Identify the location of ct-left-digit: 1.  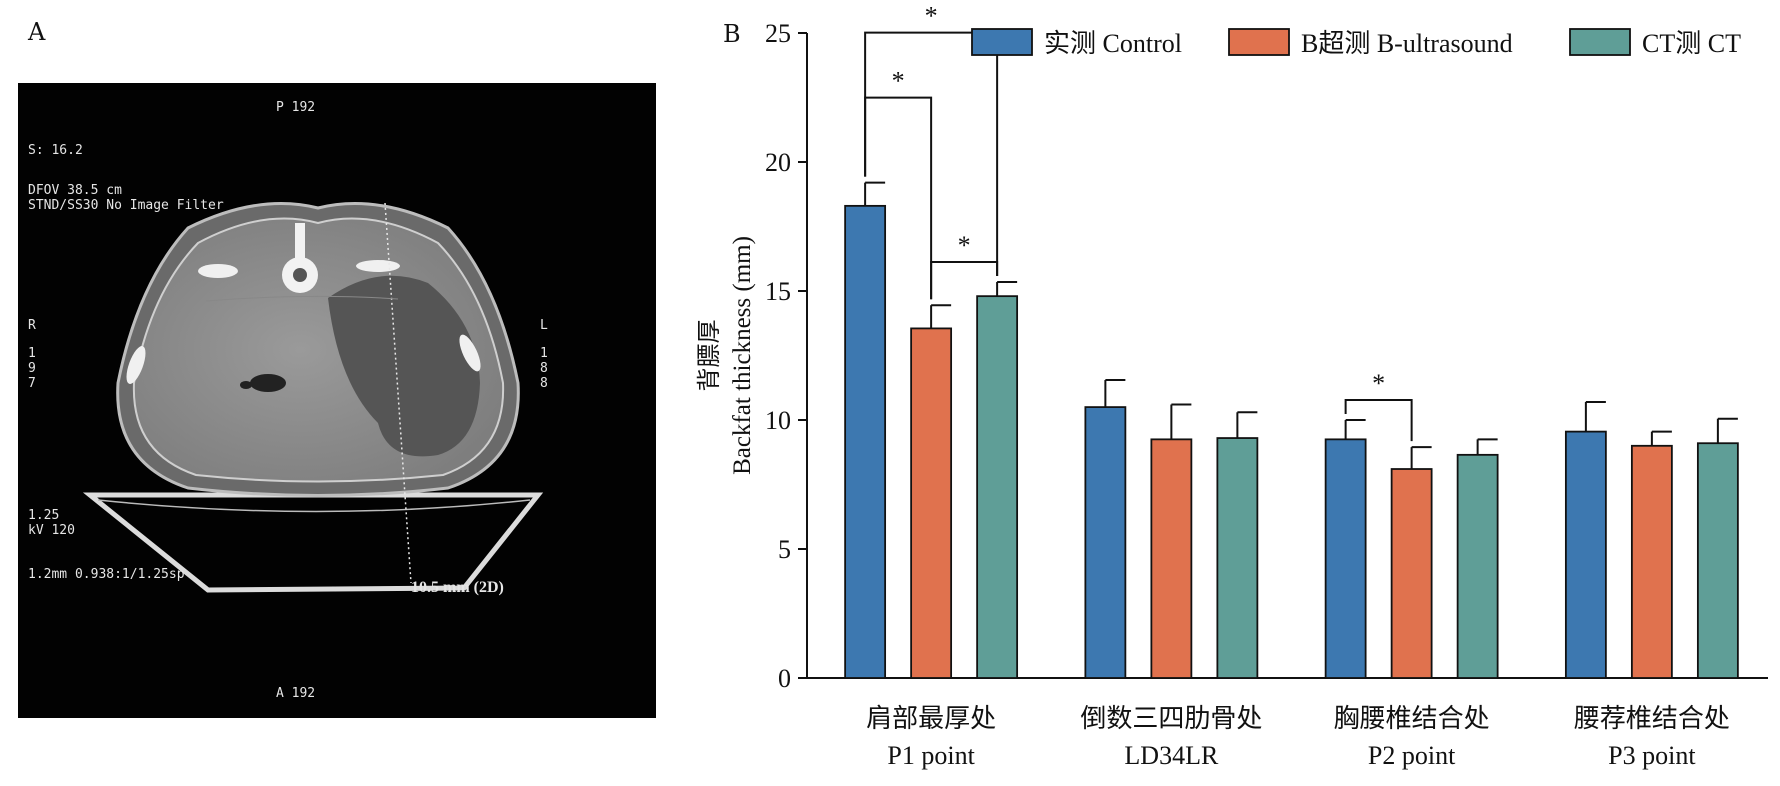
(32, 353).